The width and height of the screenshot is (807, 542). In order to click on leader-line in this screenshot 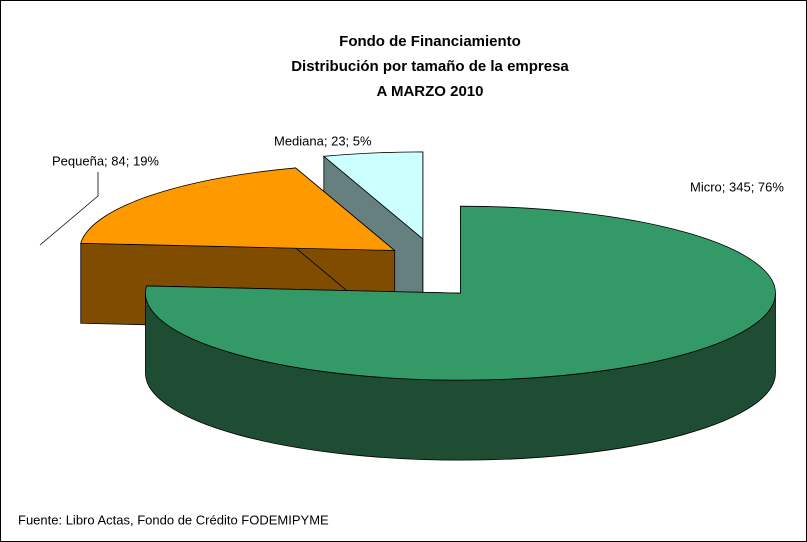, I will do `click(69, 209)`.